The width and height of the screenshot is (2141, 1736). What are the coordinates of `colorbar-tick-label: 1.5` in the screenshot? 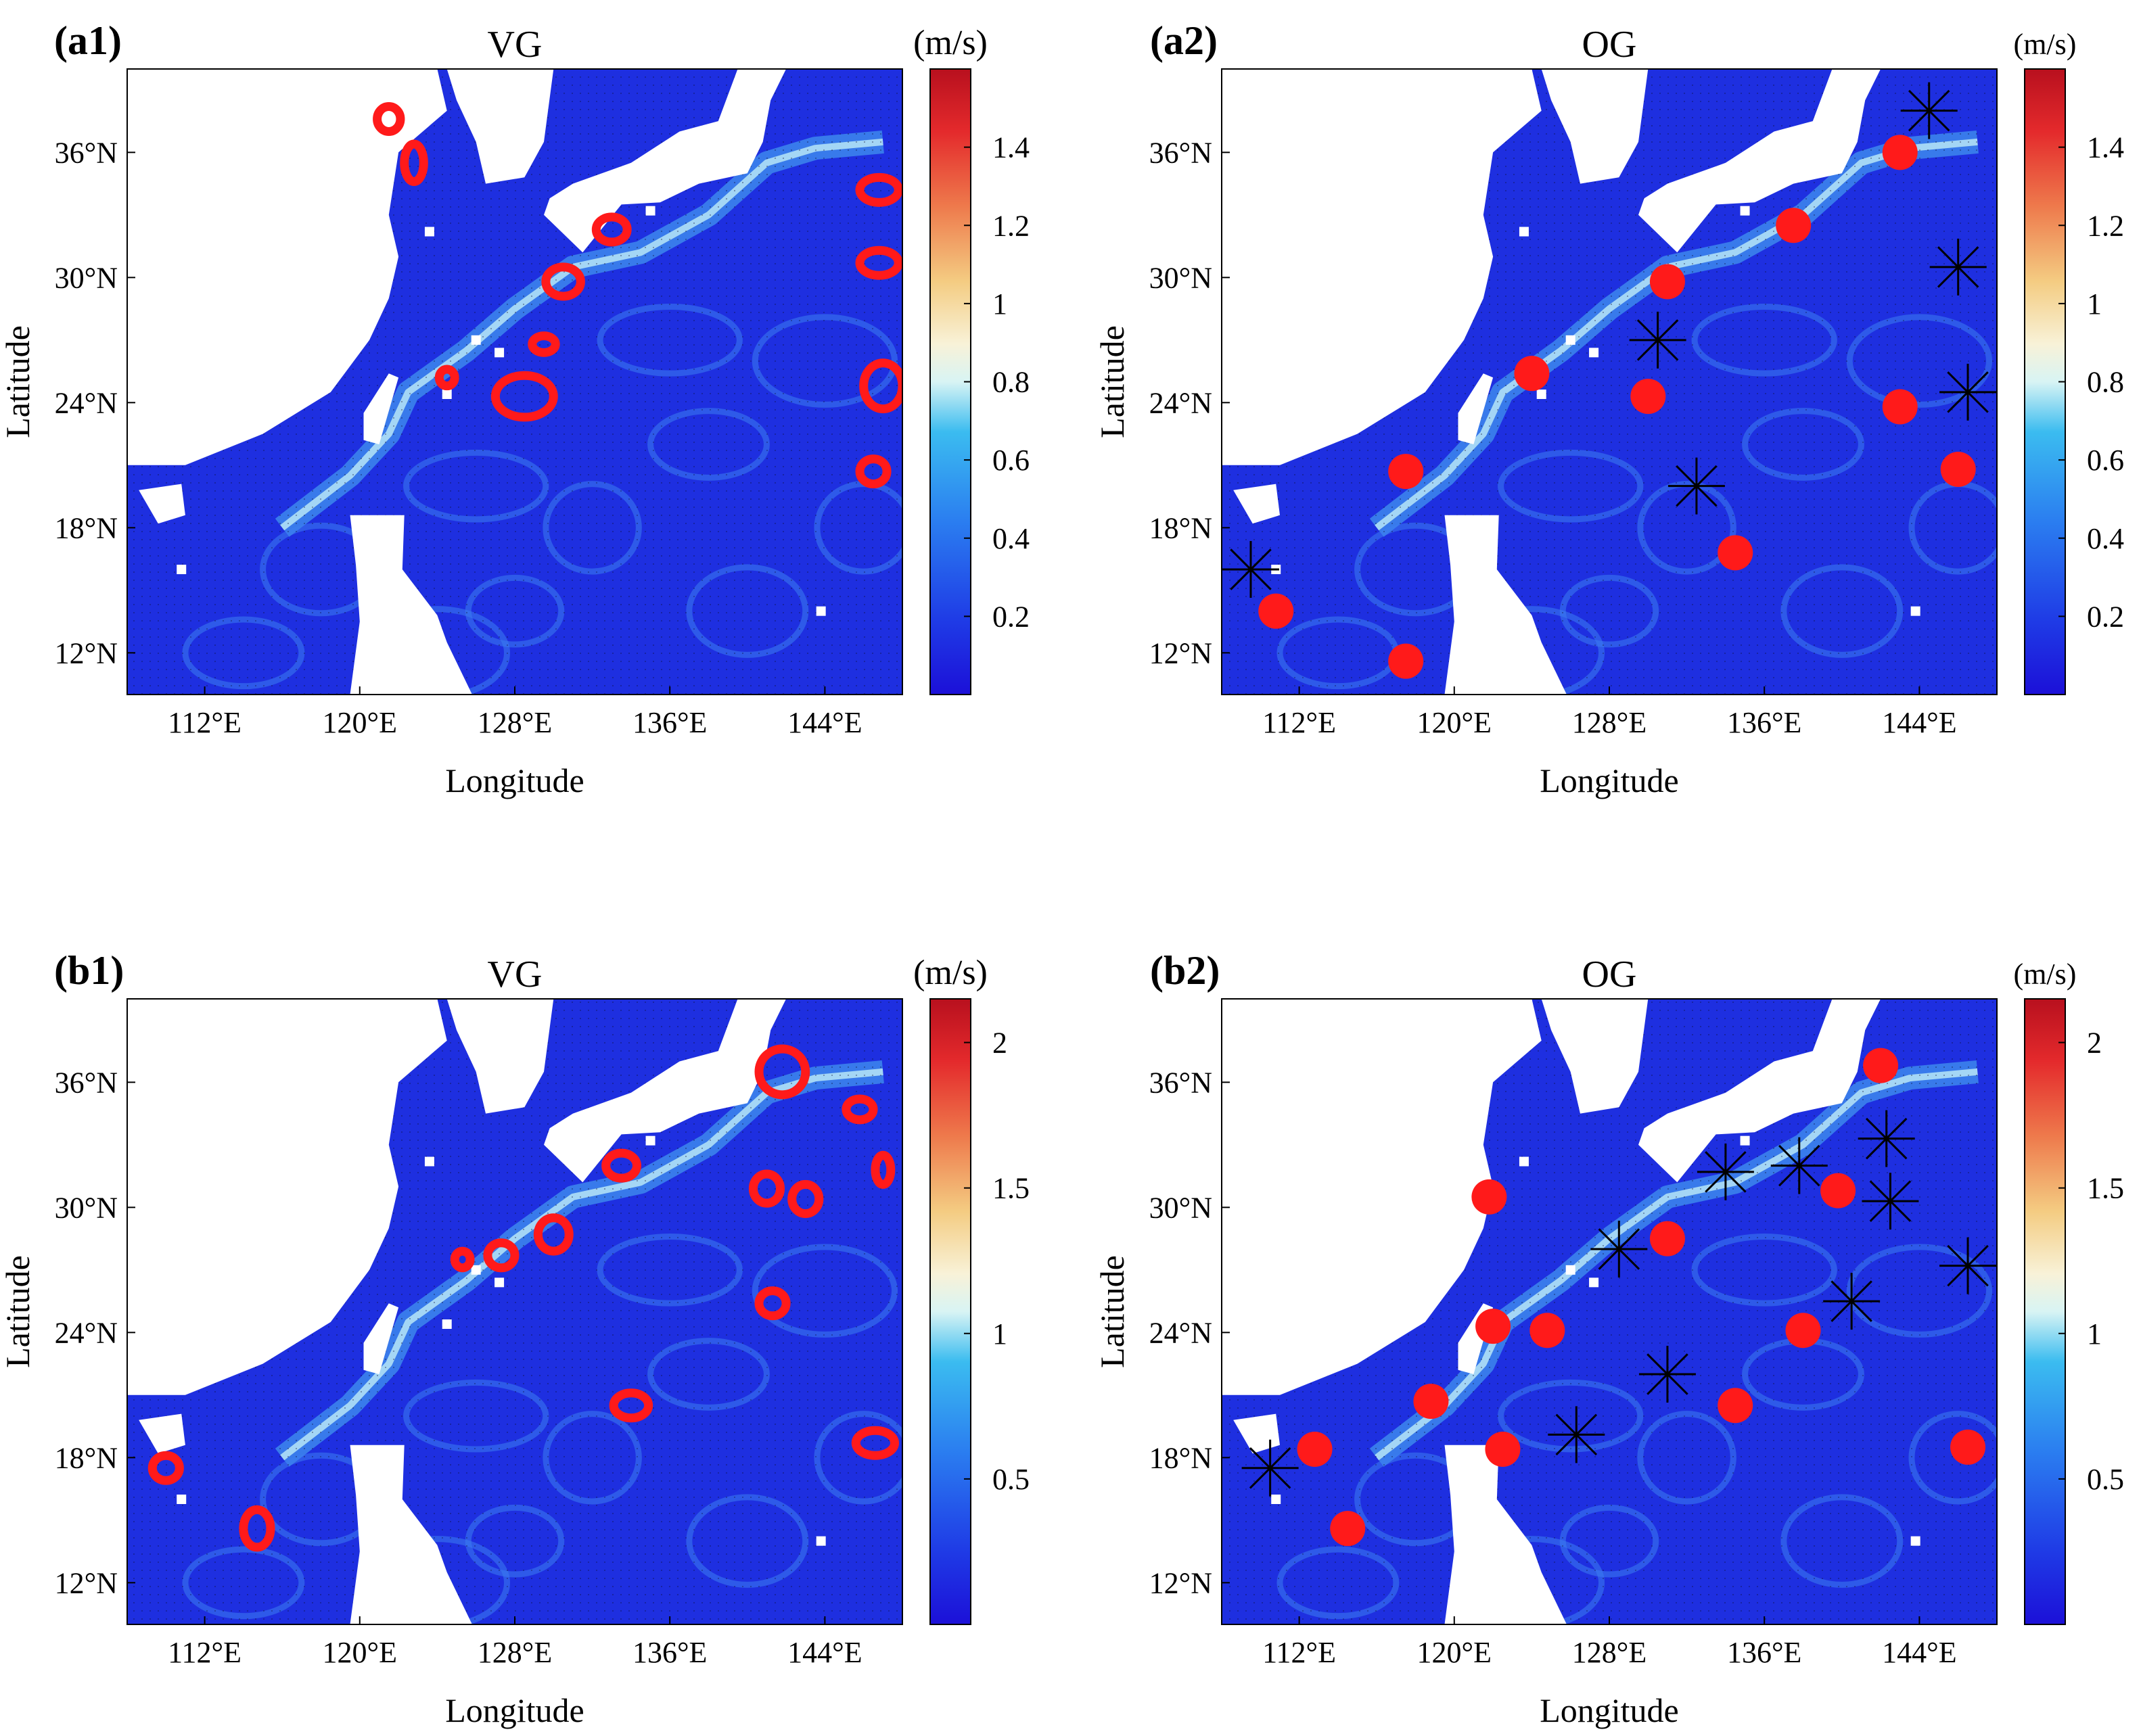 It's located at (2105, 1188).